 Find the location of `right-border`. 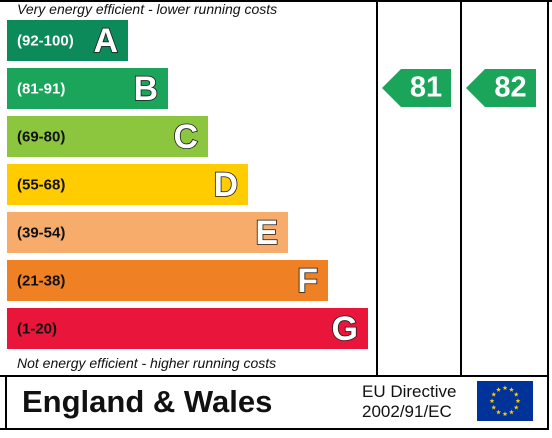

right-border is located at coordinates (548, 188).